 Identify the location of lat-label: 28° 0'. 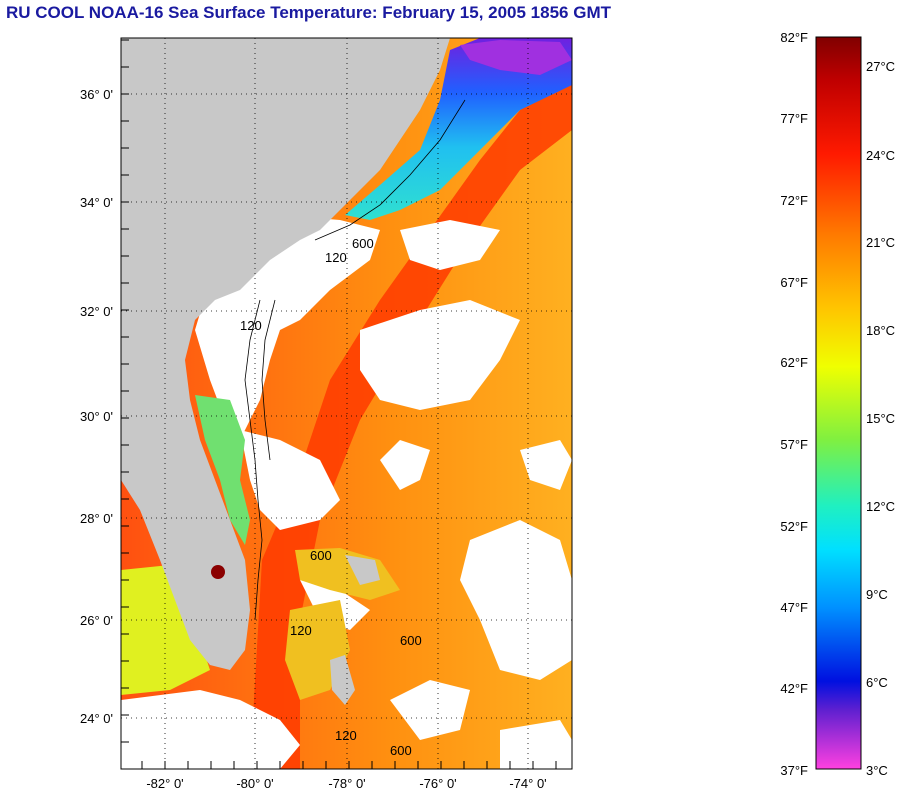
(96, 518).